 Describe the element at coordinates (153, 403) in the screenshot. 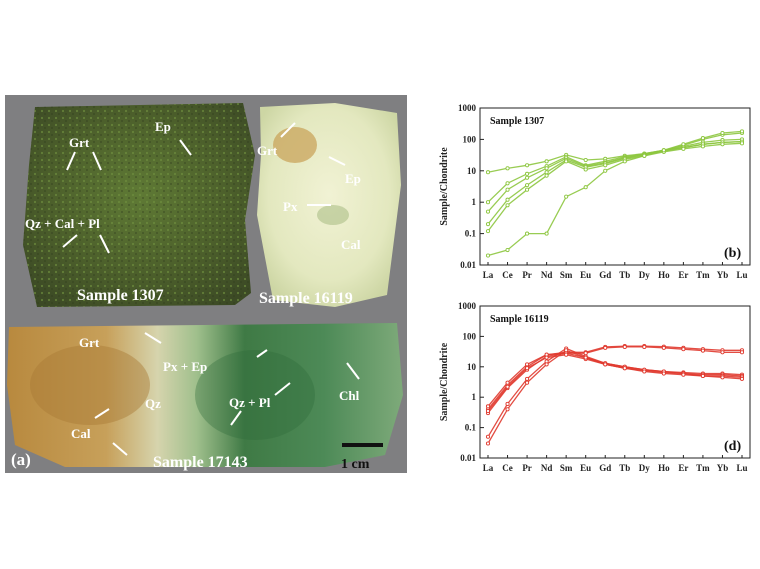

I see `label-qz: Qz` at that location.